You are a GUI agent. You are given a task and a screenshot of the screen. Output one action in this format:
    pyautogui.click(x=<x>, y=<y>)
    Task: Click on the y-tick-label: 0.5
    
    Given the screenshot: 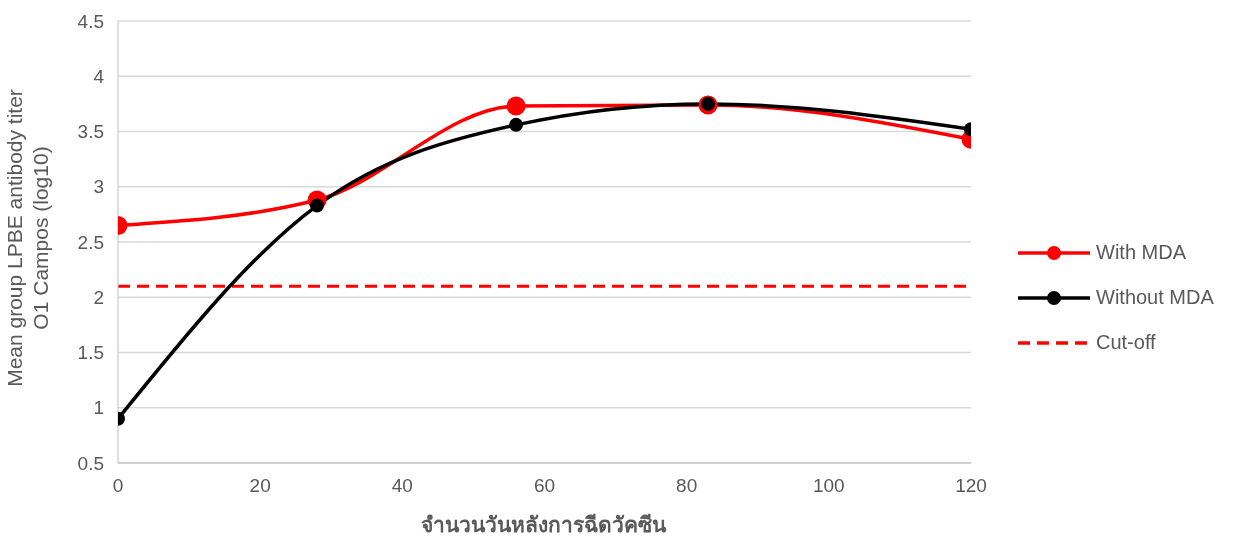 What is the action you would take?
    pyautogui.click(x=90, y=463)
    